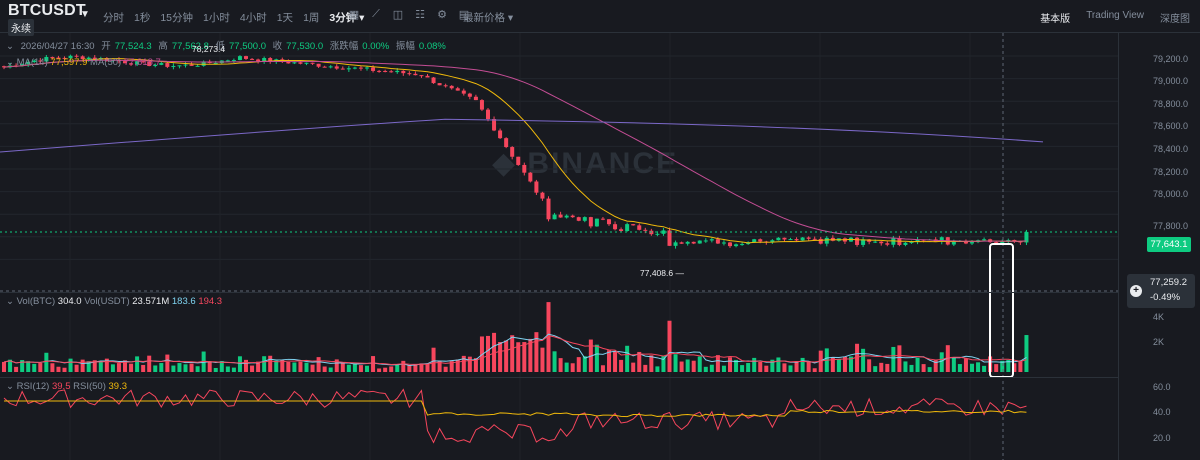 The height and width of the screenshot is (460, 1200). Describe the element at coordinates (420, 15) in the screenshot. I see `filter-icon: ☷` at that location.